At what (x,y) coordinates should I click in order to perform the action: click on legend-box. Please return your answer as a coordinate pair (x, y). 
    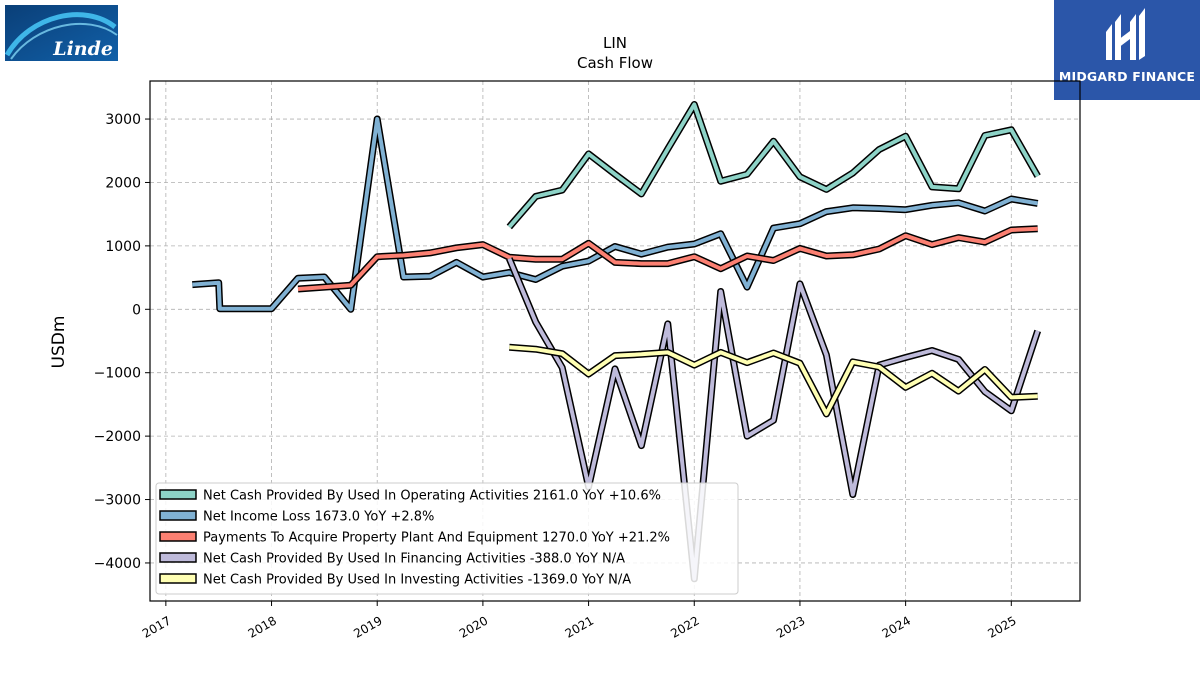
    Looking at the image, I should click on (447, 538).